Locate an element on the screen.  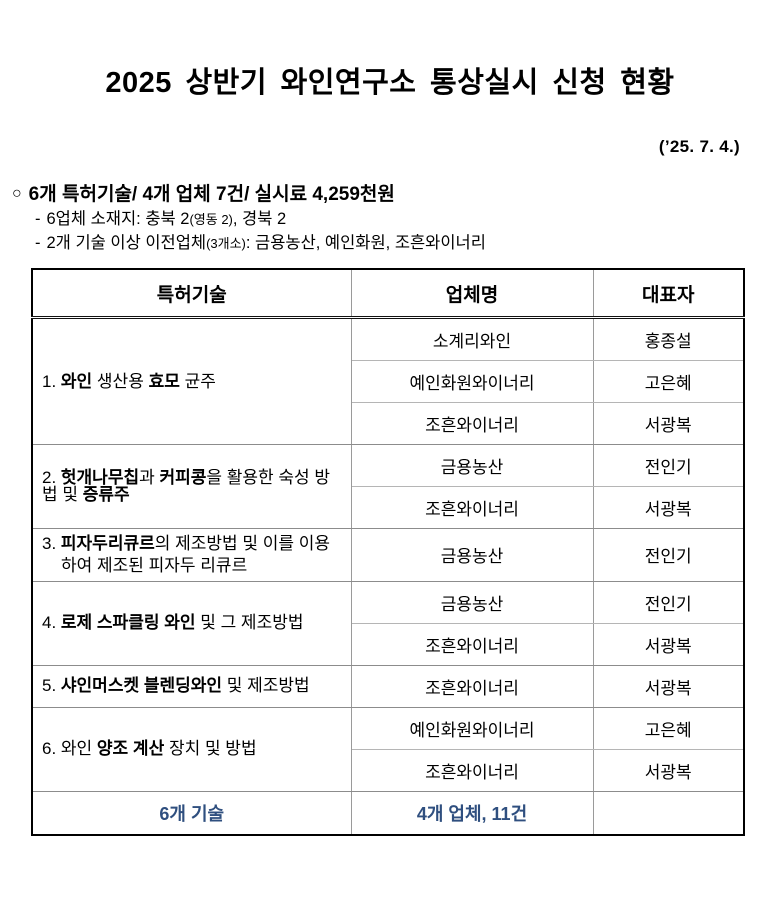
technology-name-part: 및 그 제조방법 is located at coordinates (252, 623).